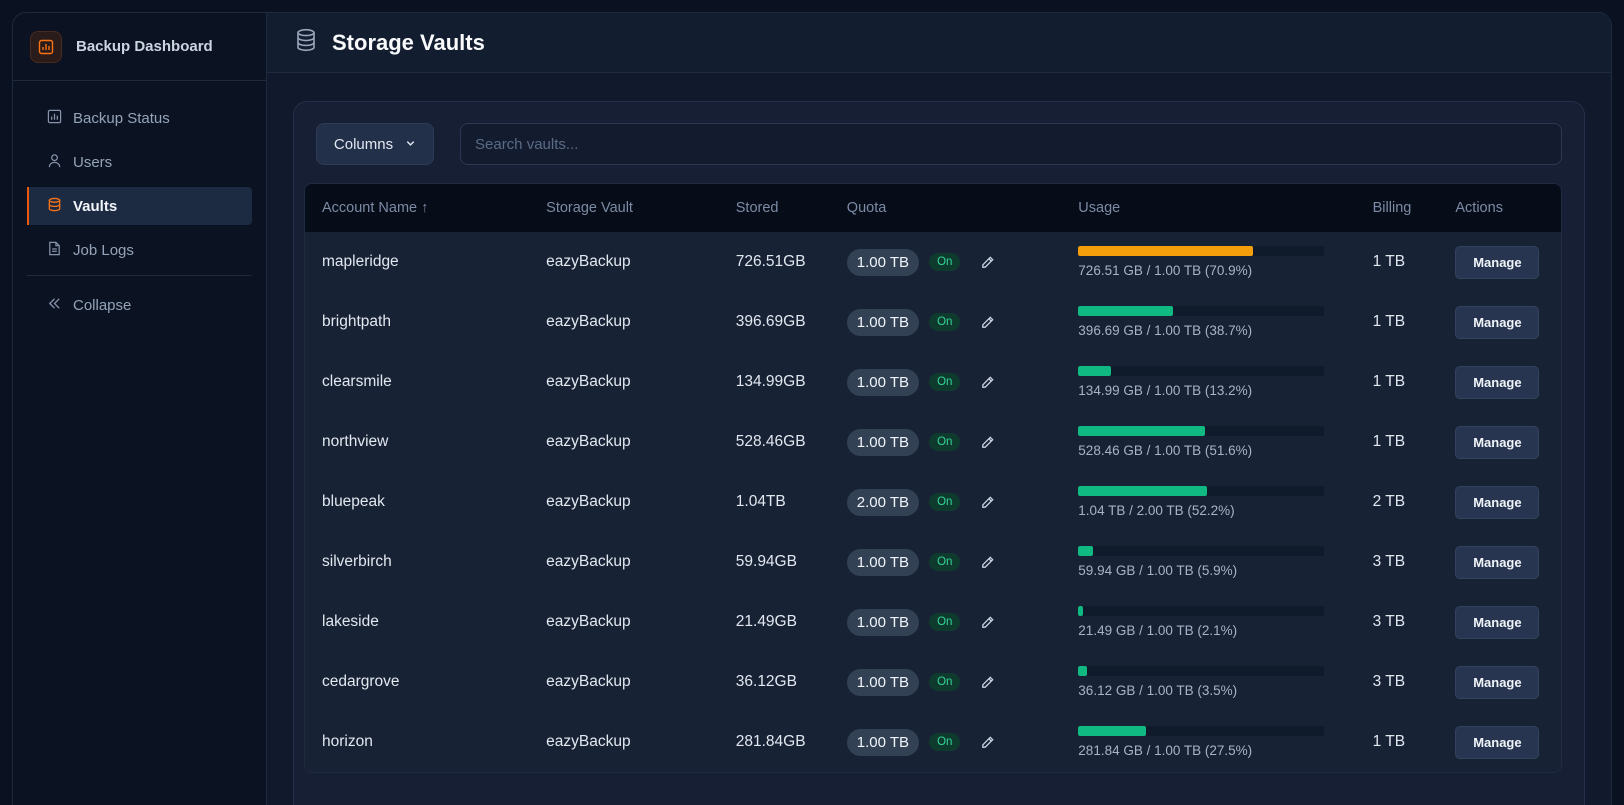 The image size is (1624, 805). Describe the element at coordinates (1158, 630) in the screenshot. I see `usage-text: 21.49 GB / 1.00 TB (2.1%)` at that location.